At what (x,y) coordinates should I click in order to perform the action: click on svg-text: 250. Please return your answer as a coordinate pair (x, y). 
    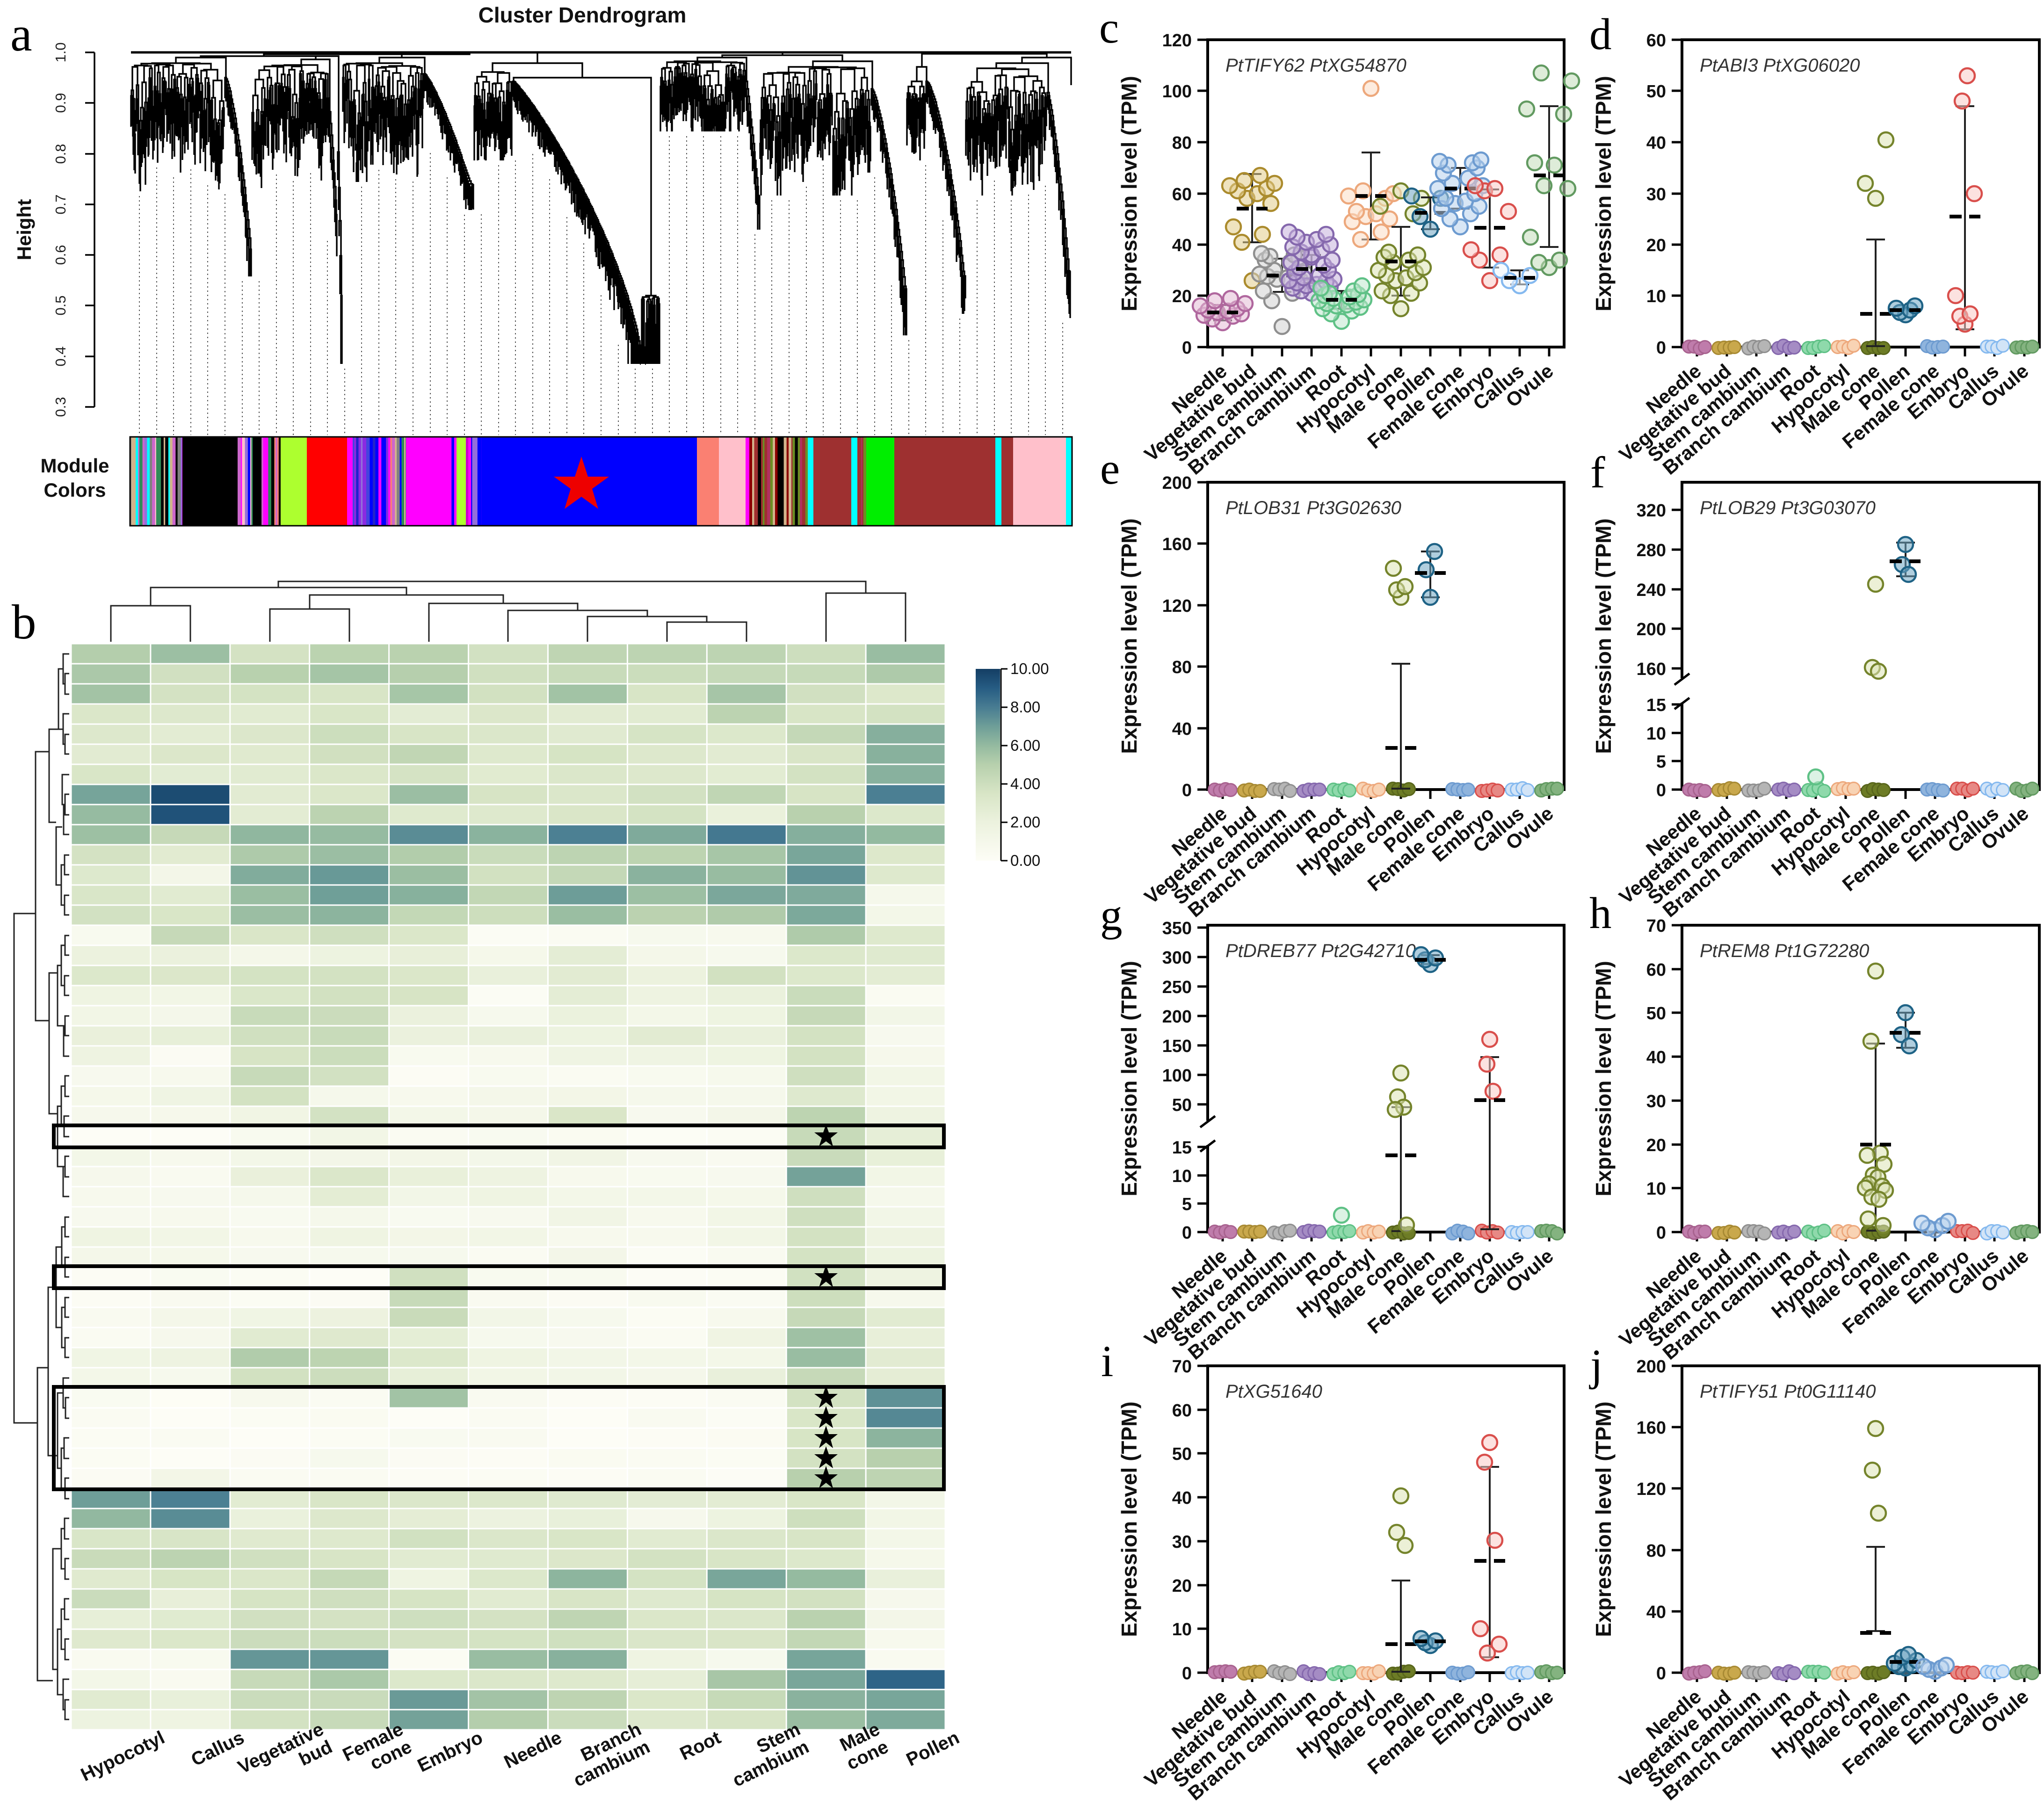
    Looking at the image, I should click on (1177, 987).